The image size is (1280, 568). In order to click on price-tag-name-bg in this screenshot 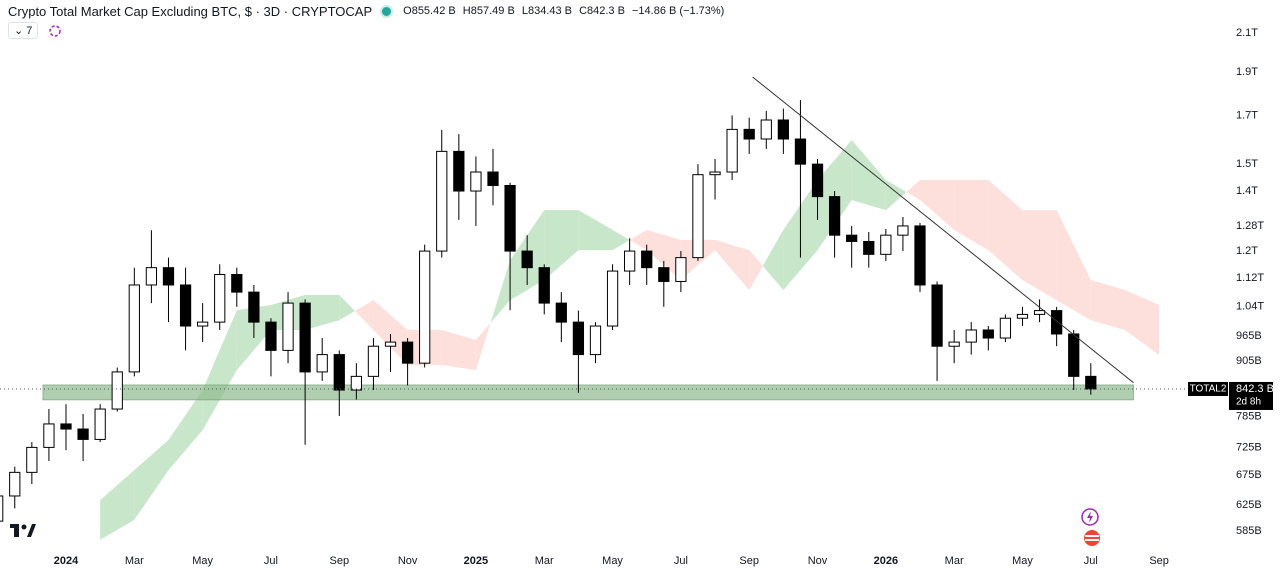, I will do `click(1208, 388)`.